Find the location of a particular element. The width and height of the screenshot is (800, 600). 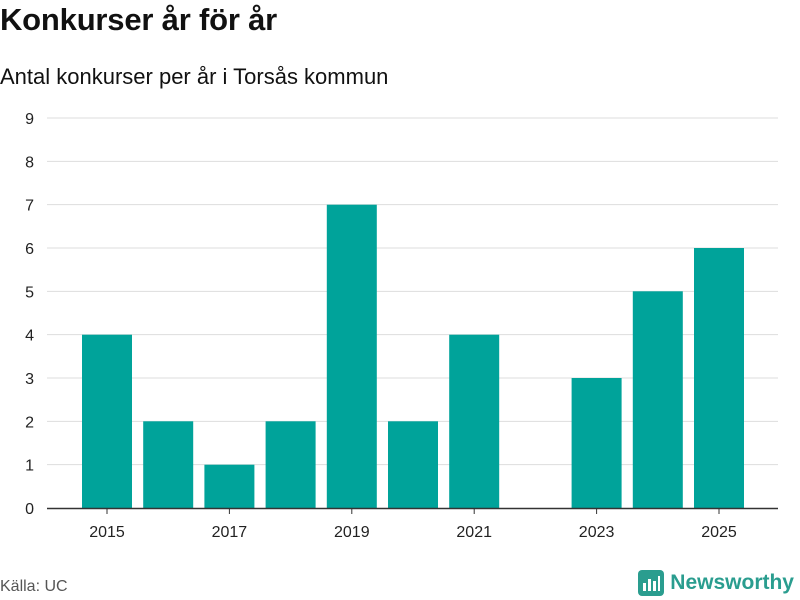

y-tick-label: 8 is located at coordinates (29, 162).